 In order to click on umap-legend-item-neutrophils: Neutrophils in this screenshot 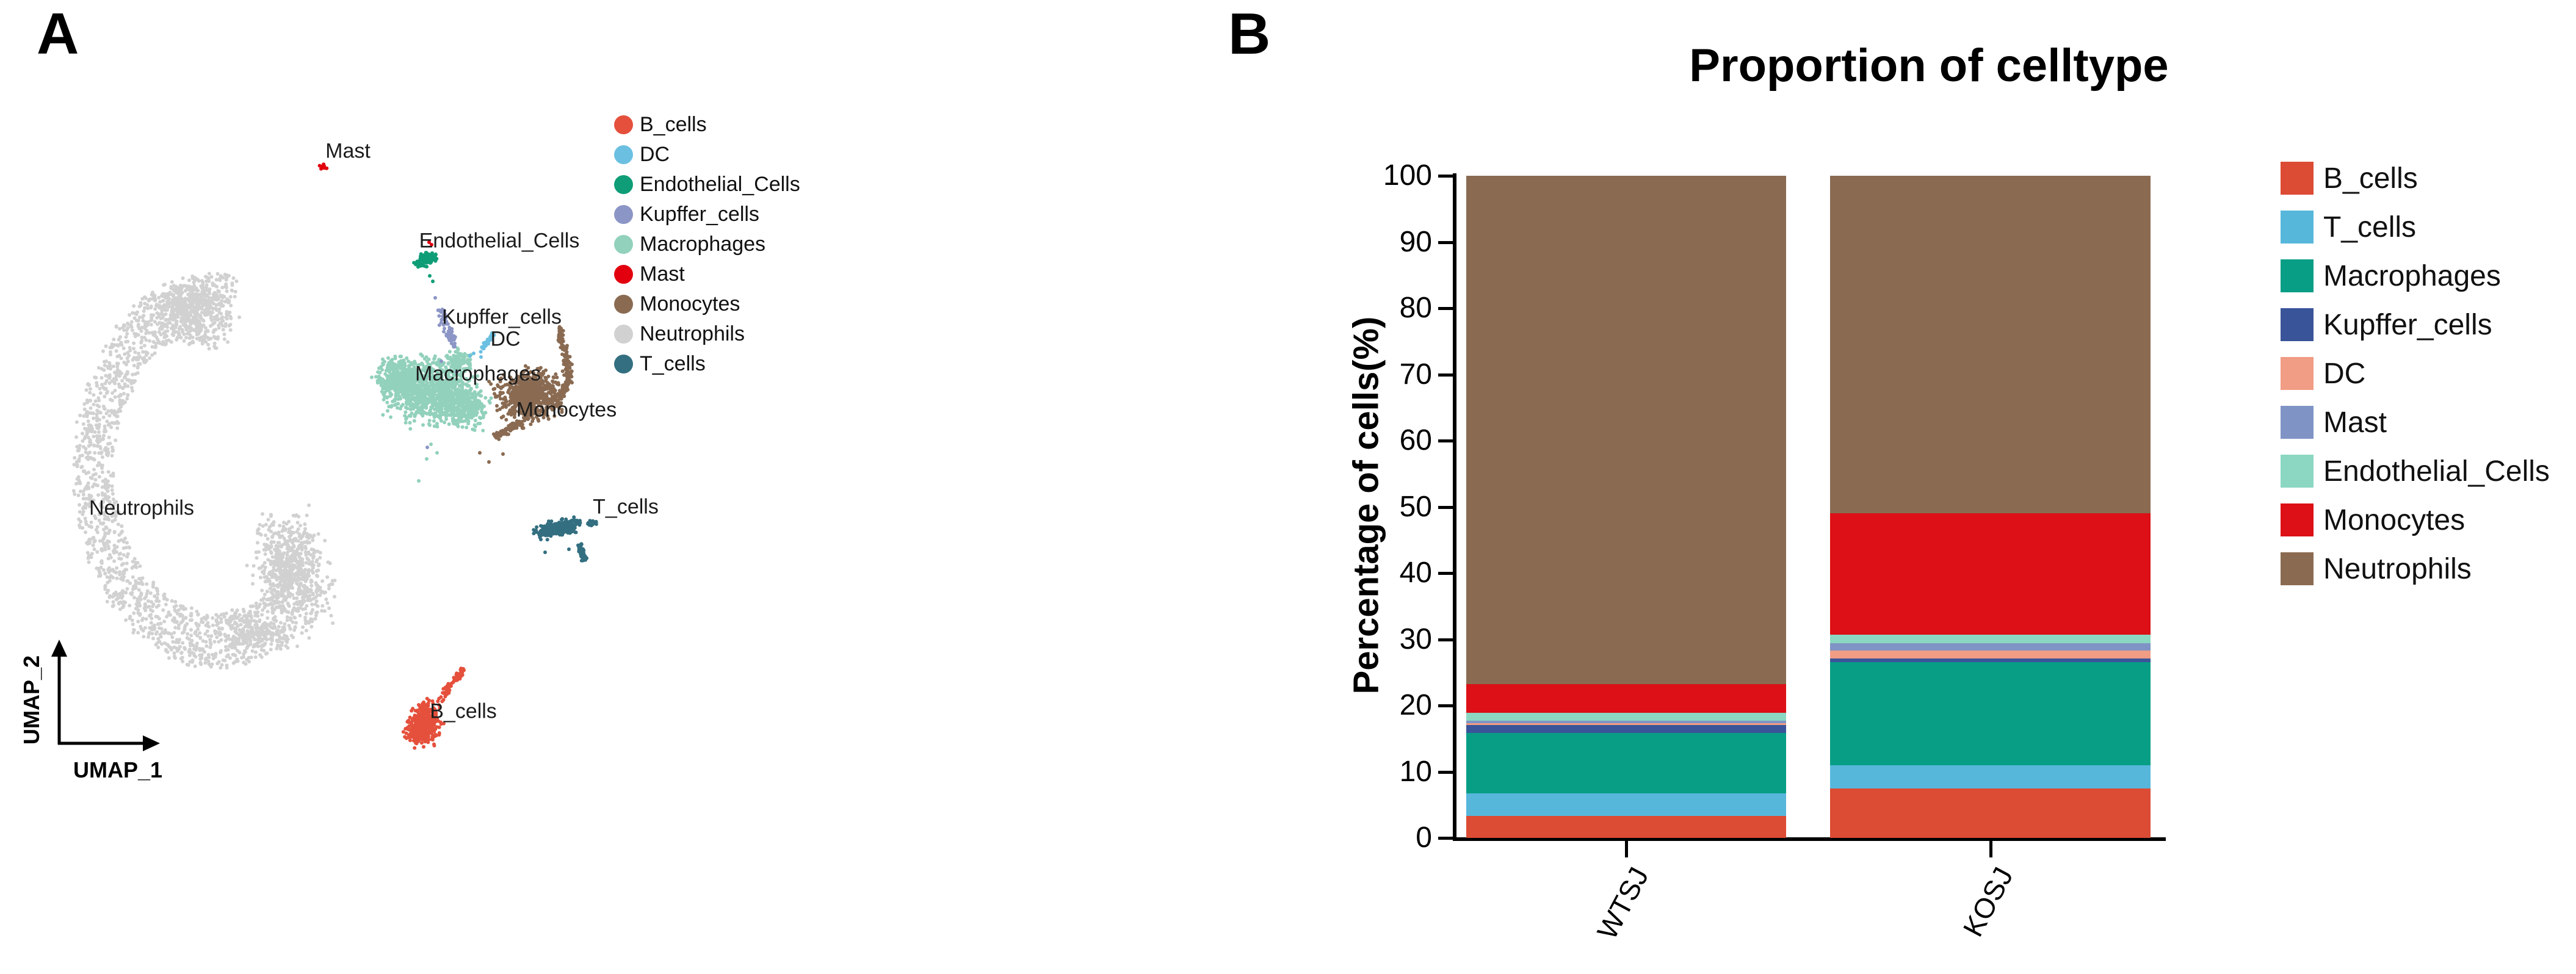, I will do `click(707, 334)`.